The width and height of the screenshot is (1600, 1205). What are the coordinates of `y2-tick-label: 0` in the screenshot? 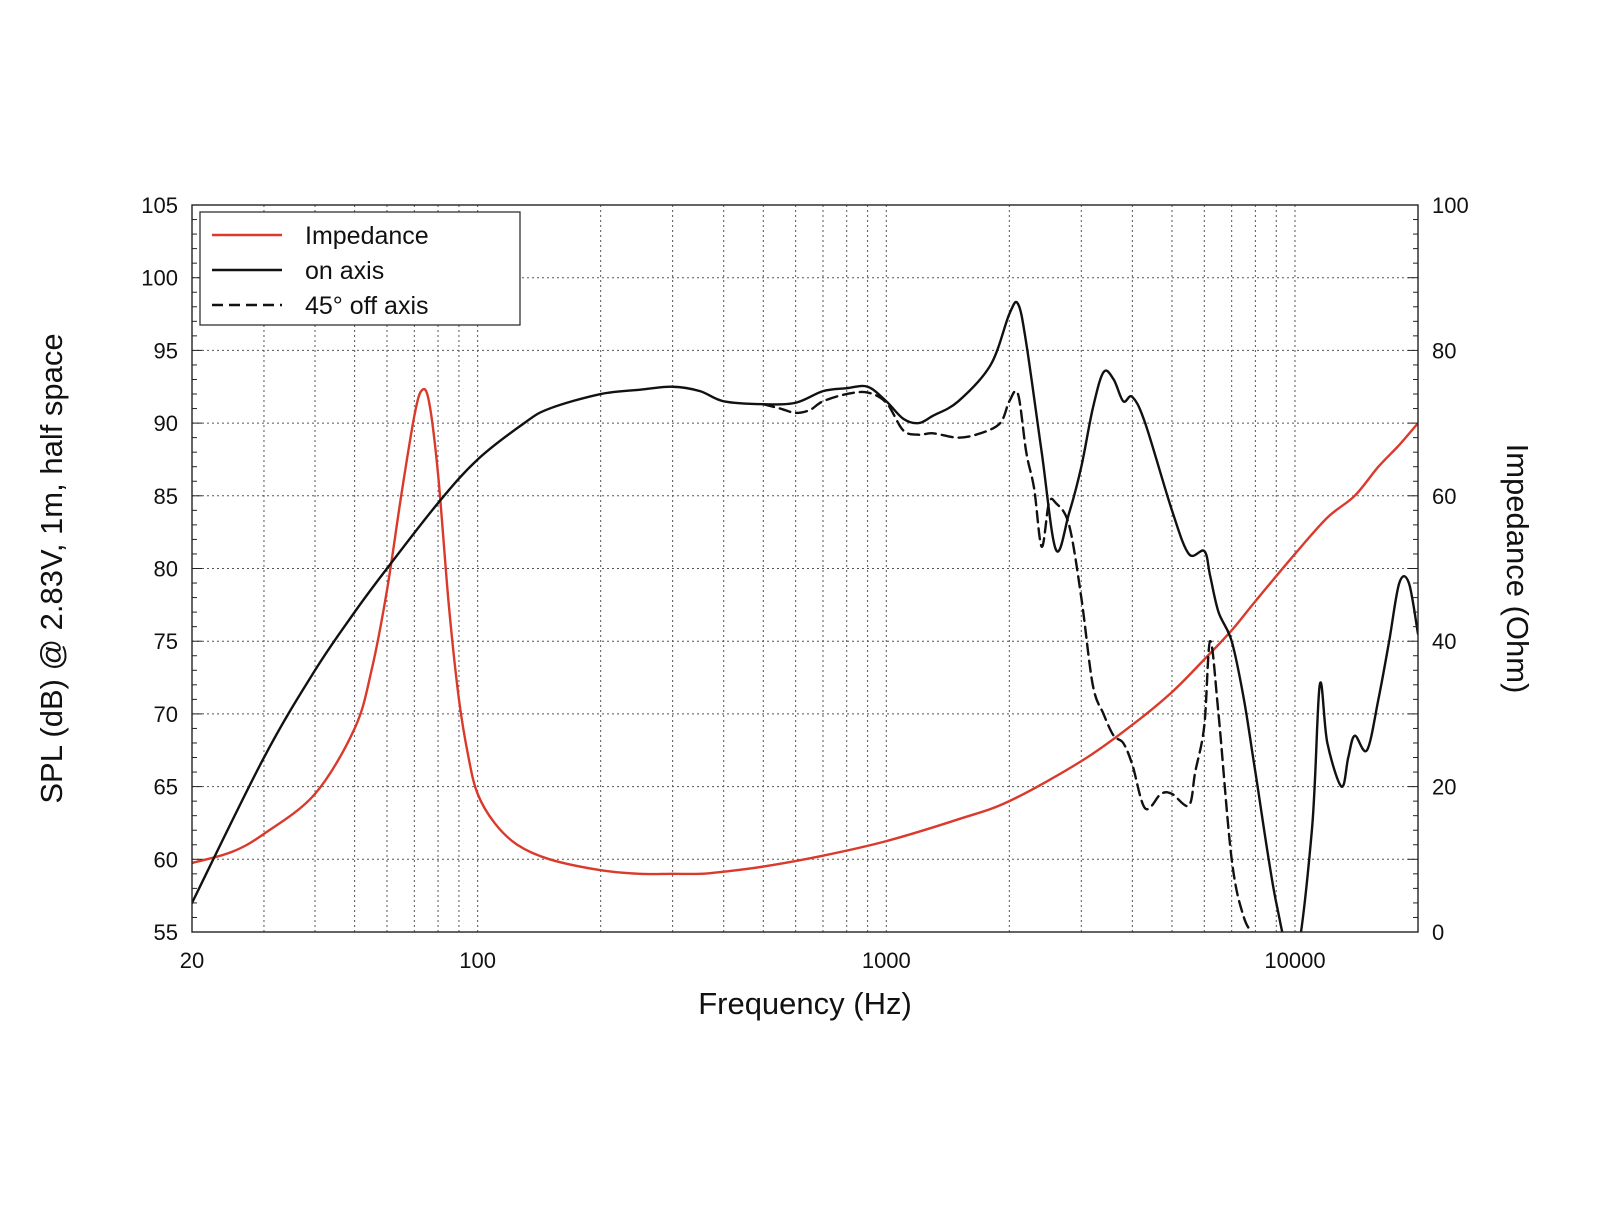 It's located at (1438, 932).